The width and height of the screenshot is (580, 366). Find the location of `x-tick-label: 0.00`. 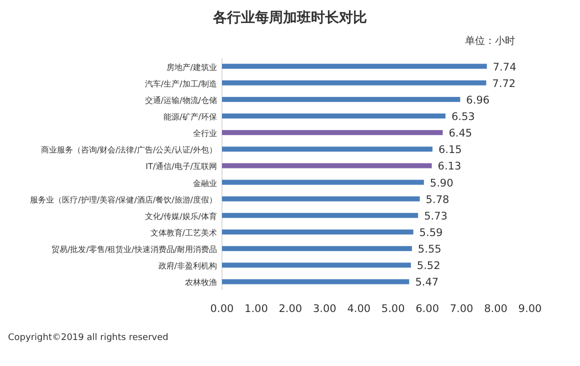

x-tick-label: 0.00 is located at coordinates (222, 309).